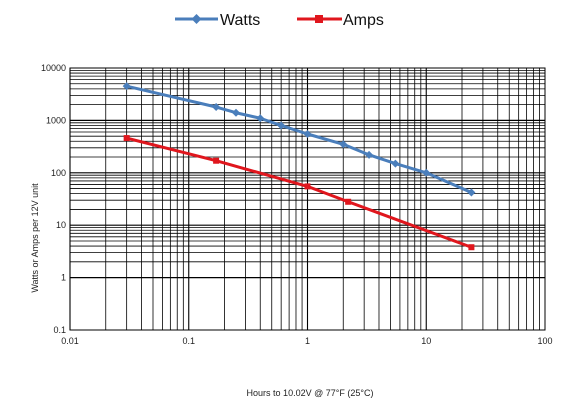 The height and width of the screenshot is (403, 561). I want to click on x-tick-label: 0.1, so click(188, 341).